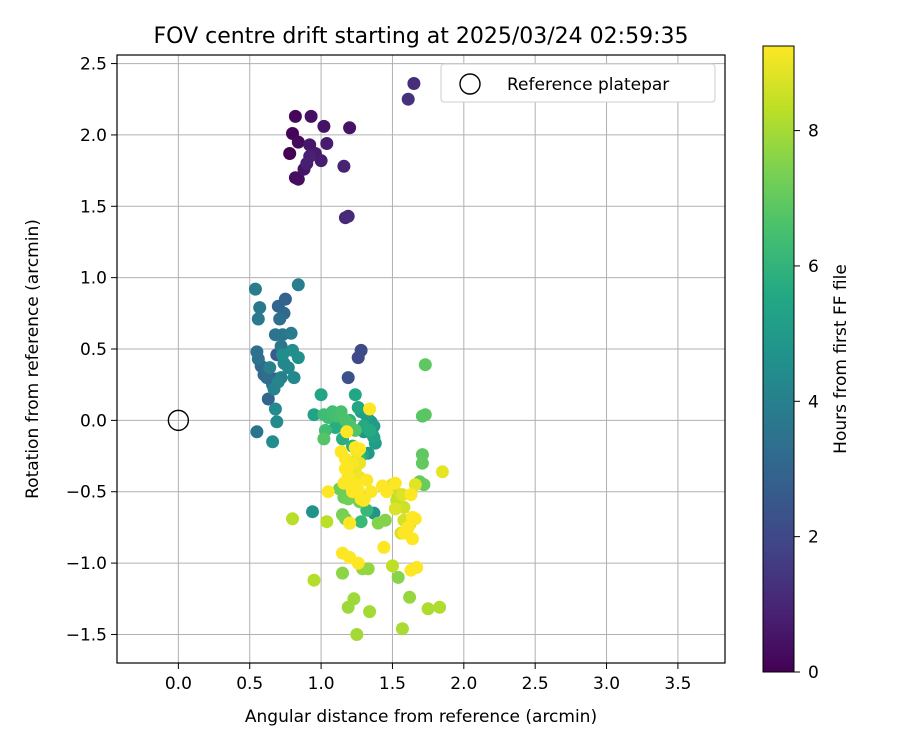  I want to click on y-tick-label: 0.0, so click(93, 421).